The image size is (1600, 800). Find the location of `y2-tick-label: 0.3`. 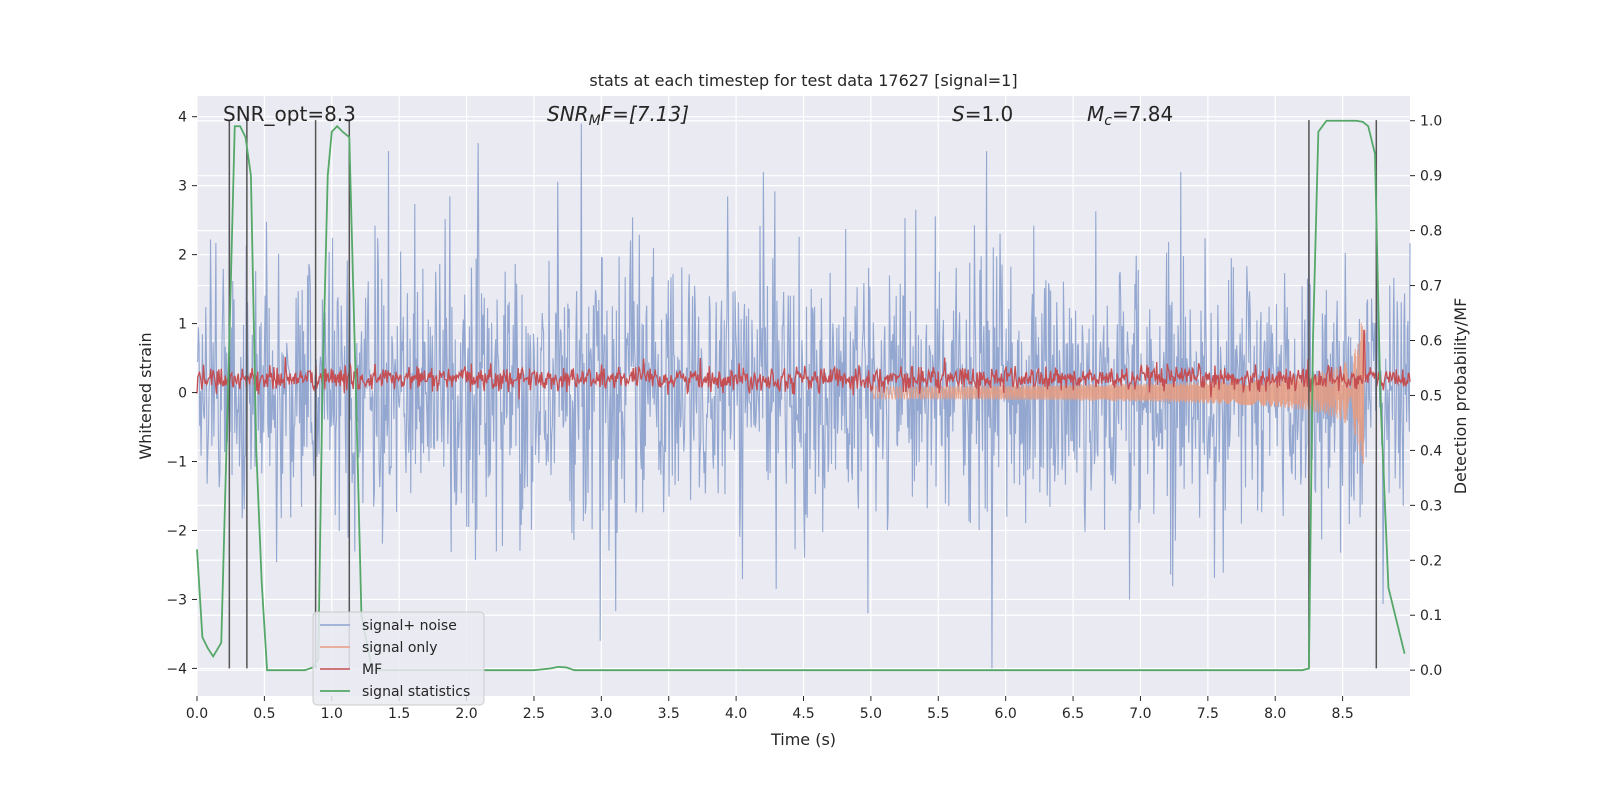

y2-tick-label: 0.3 is located at coordinates (1431, 506).